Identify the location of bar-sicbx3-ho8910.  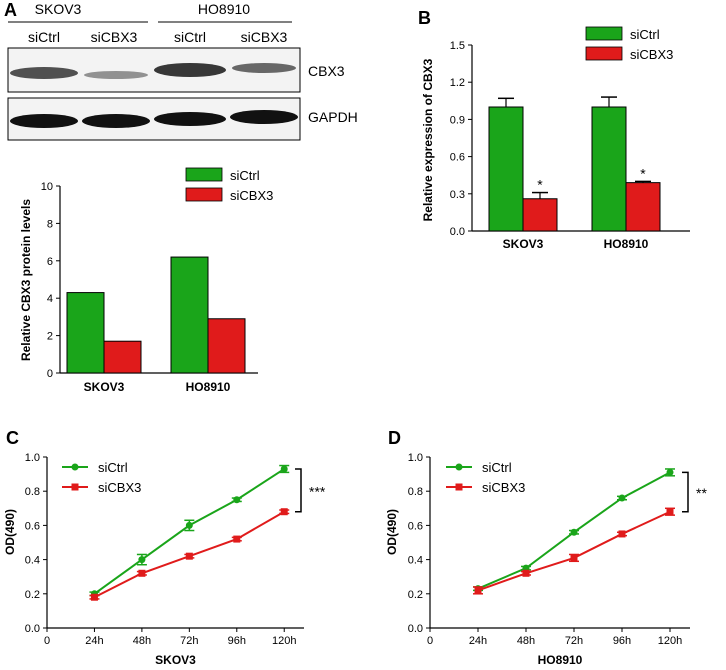
(226, 346).